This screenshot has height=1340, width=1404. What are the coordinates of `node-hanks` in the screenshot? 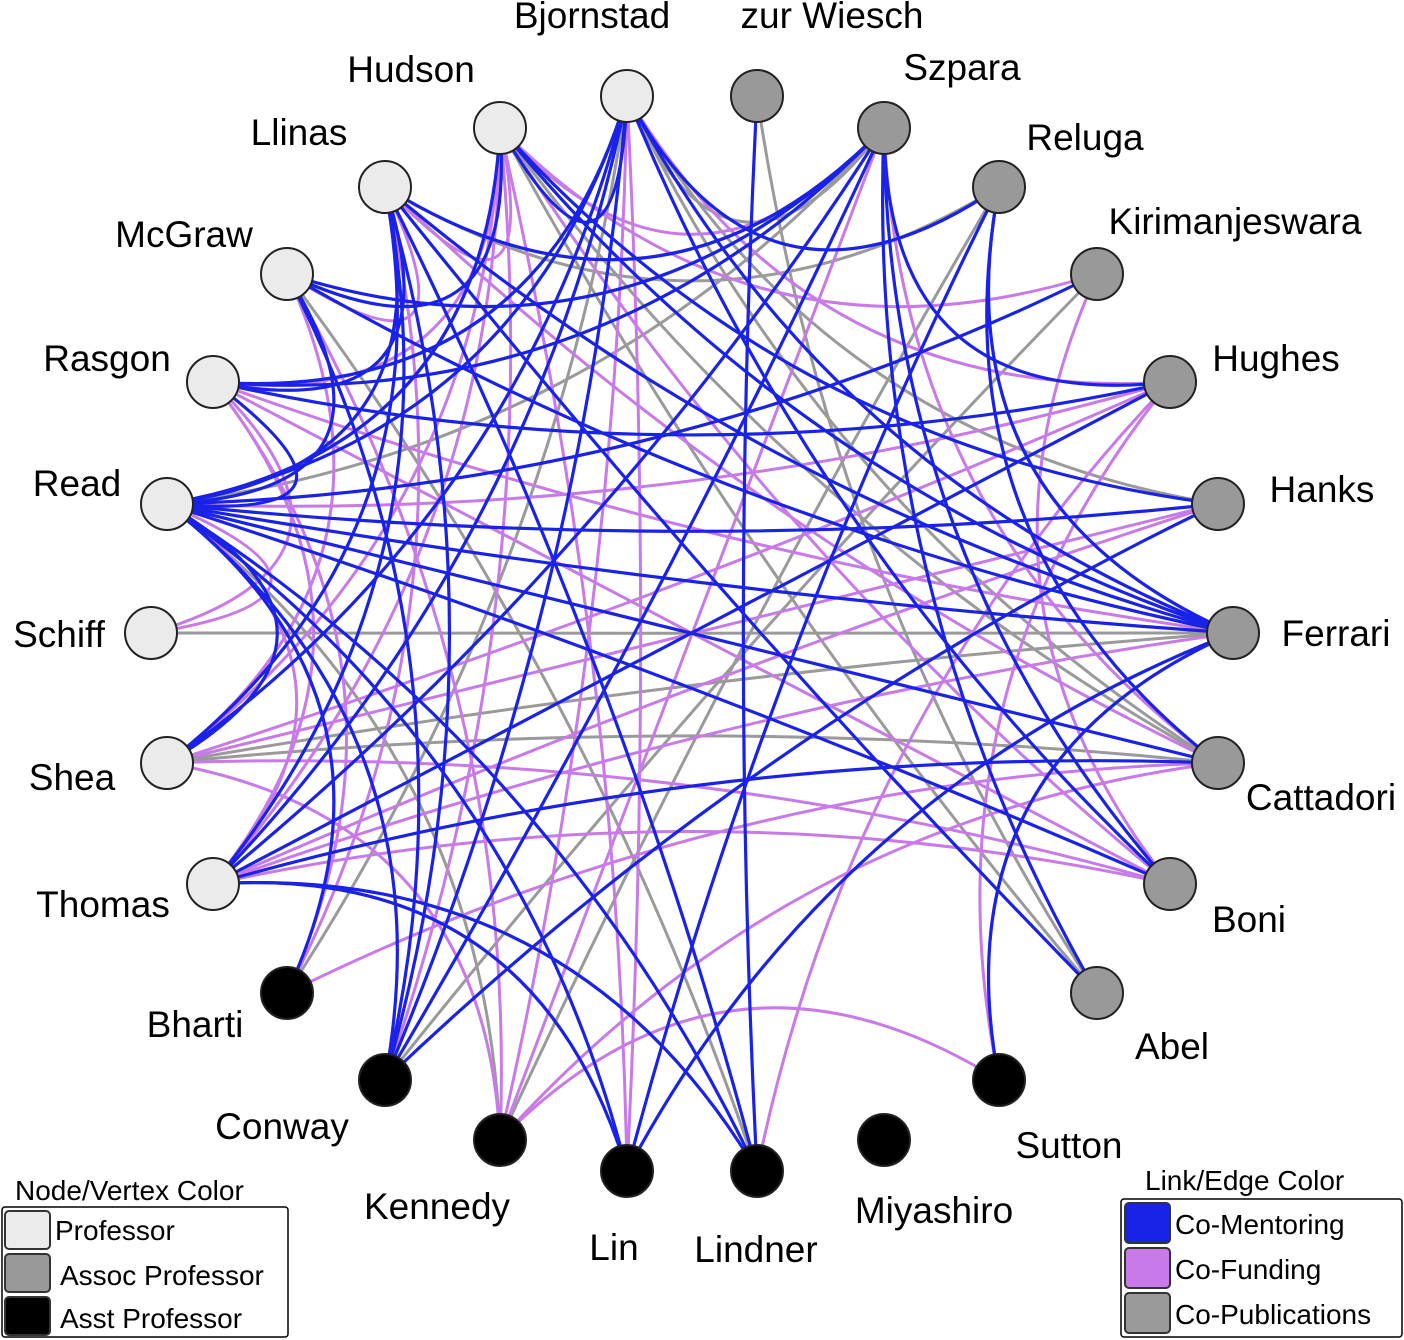 It's located at (1218, 504).